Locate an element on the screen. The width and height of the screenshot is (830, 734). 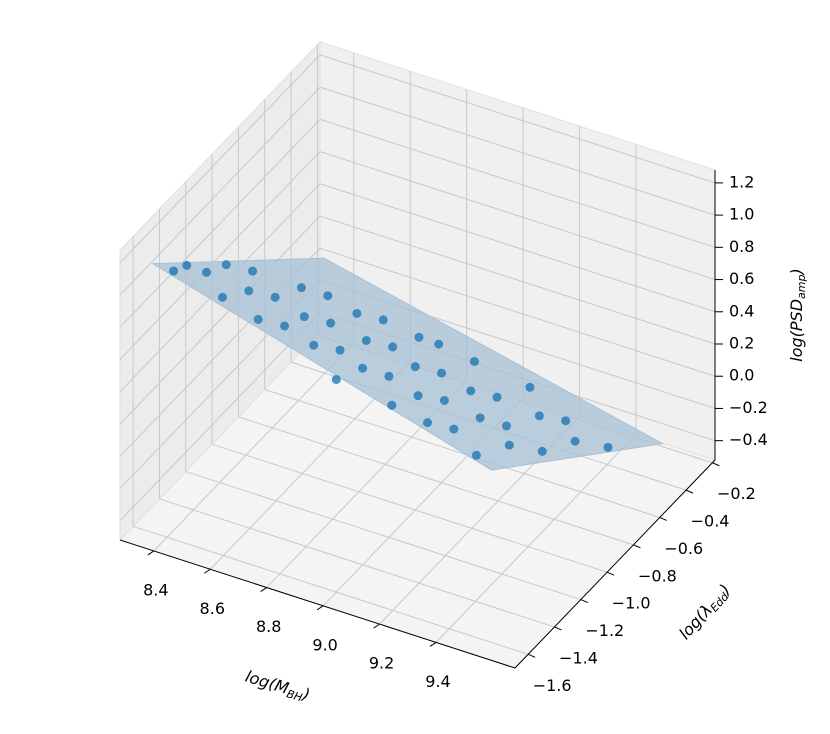
x-tick-label: 9.0 is located at coordinates (324, 644).